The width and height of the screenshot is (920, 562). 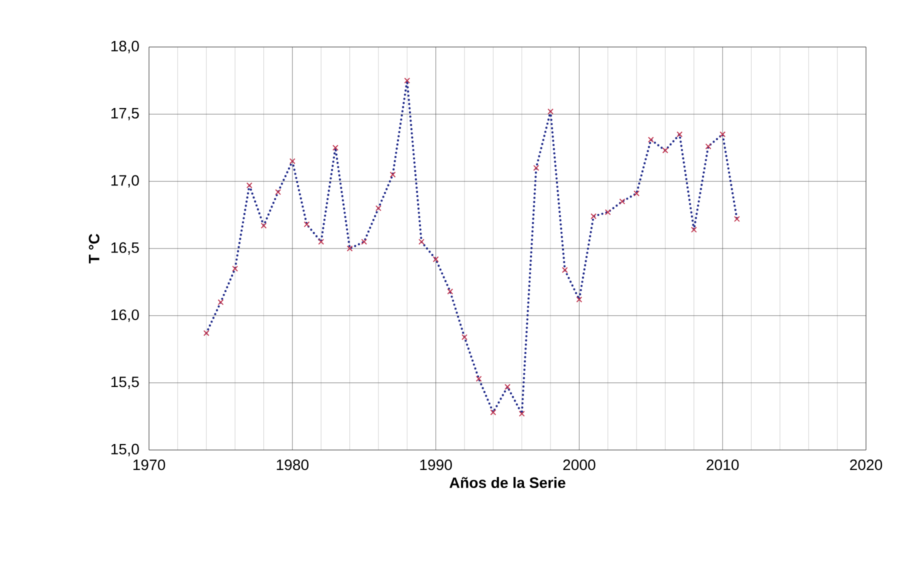 What do you see at coordinates (125, 450) in the screenshot?
I see `y-tick-label: 15,0` at bounding box center [125, 450].